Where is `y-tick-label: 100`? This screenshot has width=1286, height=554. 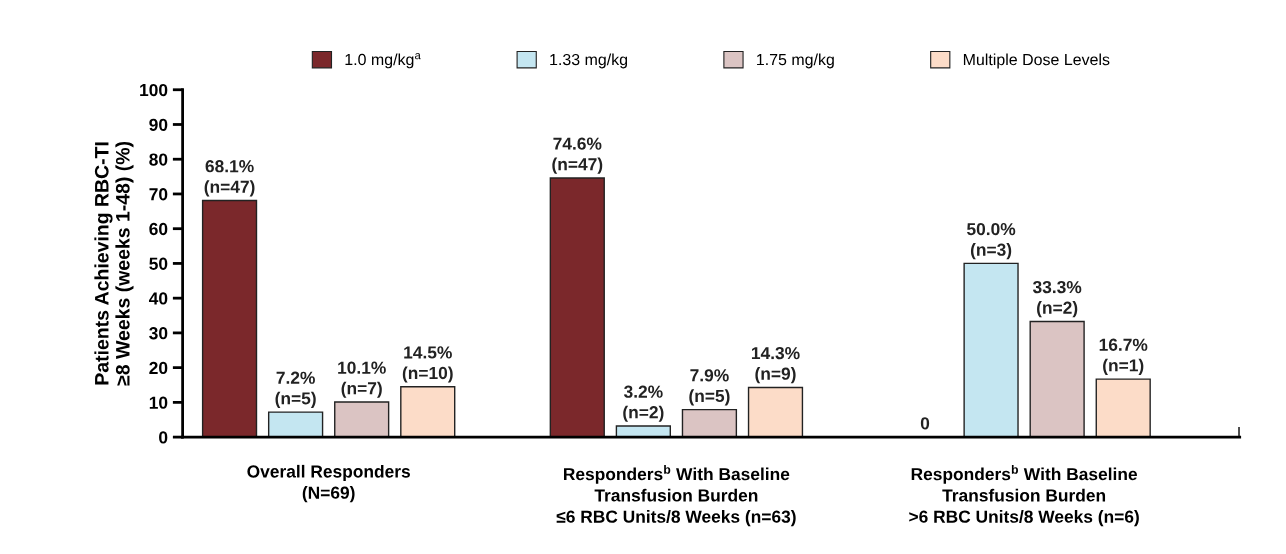 y-tick-label: 100 is located at coordinates (154, 90).